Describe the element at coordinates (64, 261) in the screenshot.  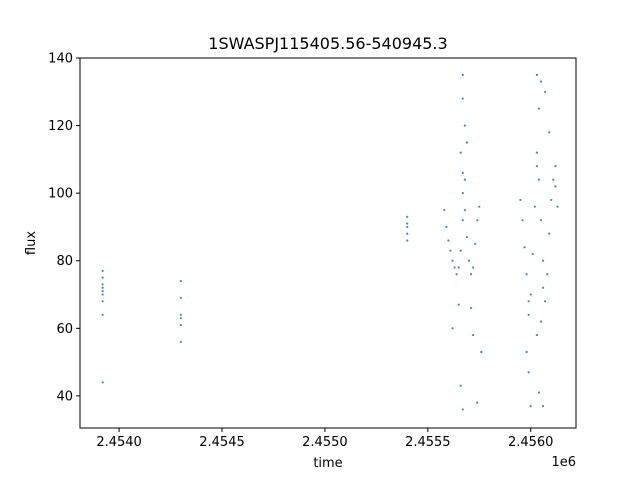
I see `y-tick-label: 80` at that location.